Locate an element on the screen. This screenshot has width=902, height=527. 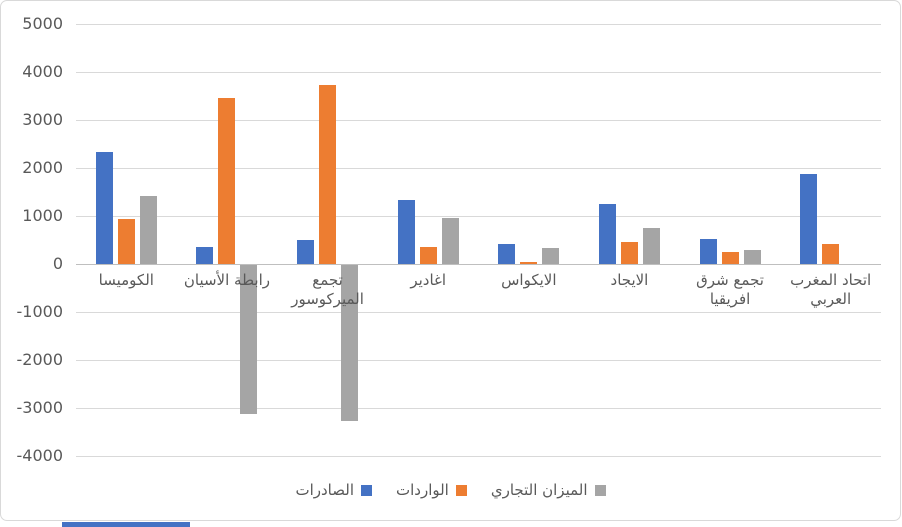
y-axis-tick-label: 4000 is located at coordinates (42, 71).